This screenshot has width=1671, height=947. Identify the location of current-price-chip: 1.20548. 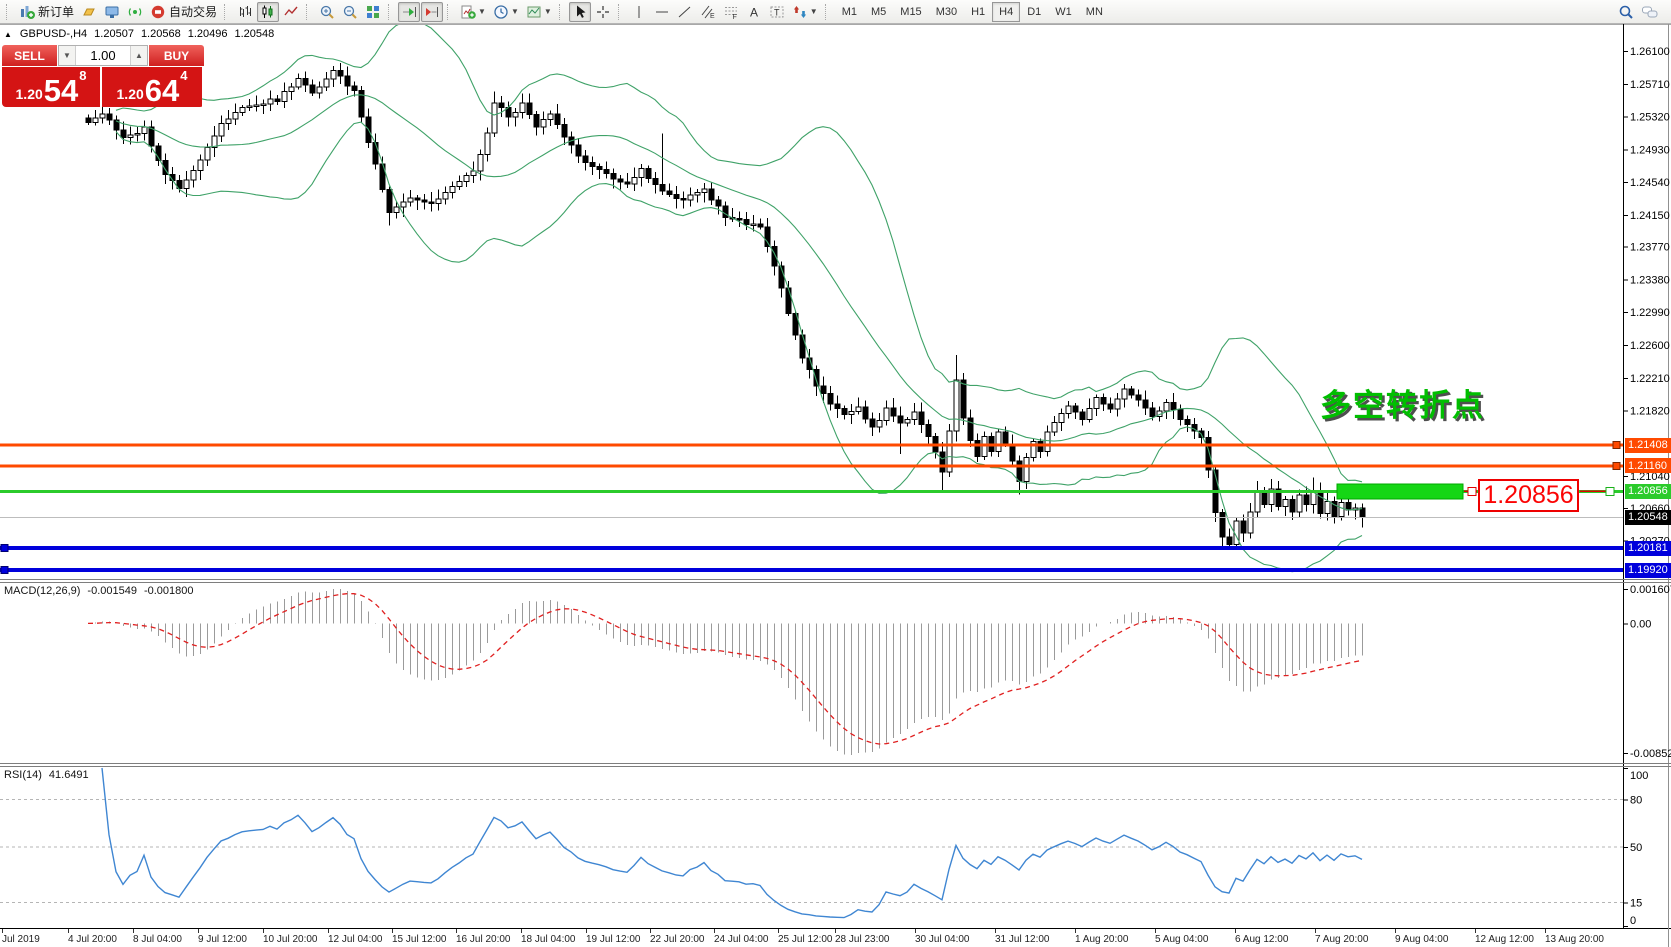
(1648, 517).